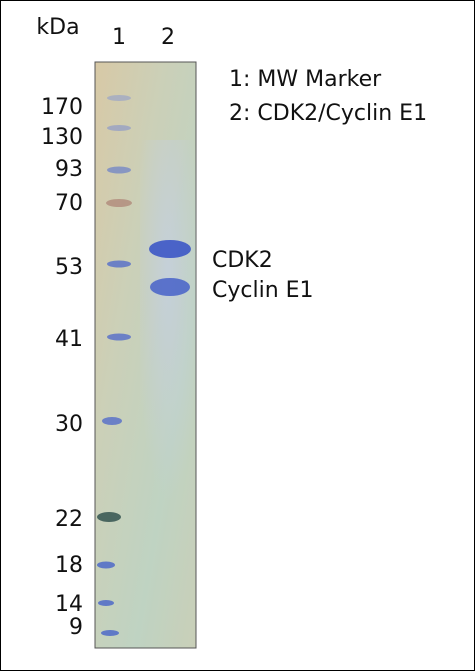 The height and width of the screenshot is (671, 475). What do you see at coordinates (57, 27) in the screenshot?
I see `unit-label: kDa` at bounding box center [57, 27].